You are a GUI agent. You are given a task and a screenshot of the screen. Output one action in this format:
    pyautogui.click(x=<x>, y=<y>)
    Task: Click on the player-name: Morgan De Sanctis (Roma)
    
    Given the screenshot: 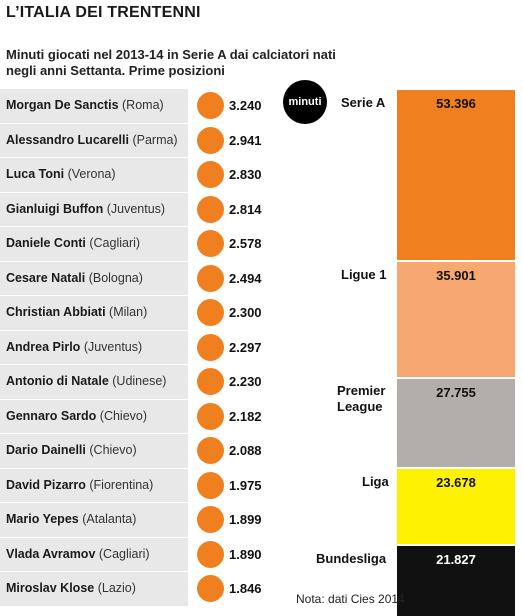 What is the action you would take?
    pyautogui.click(x=85, y=105)
    